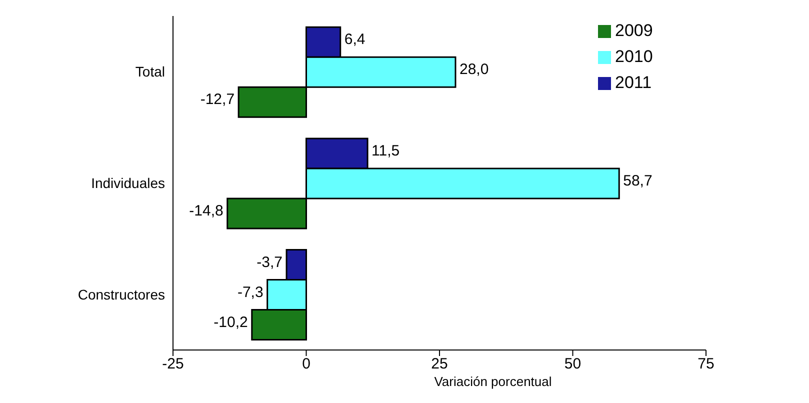 The height and width of the screenshot is (403, 809). What do you see at coordinates (493, 381) in the screenshot?
I see `x-axis-title: Variación porcentual` at bounding box center [493, 381].